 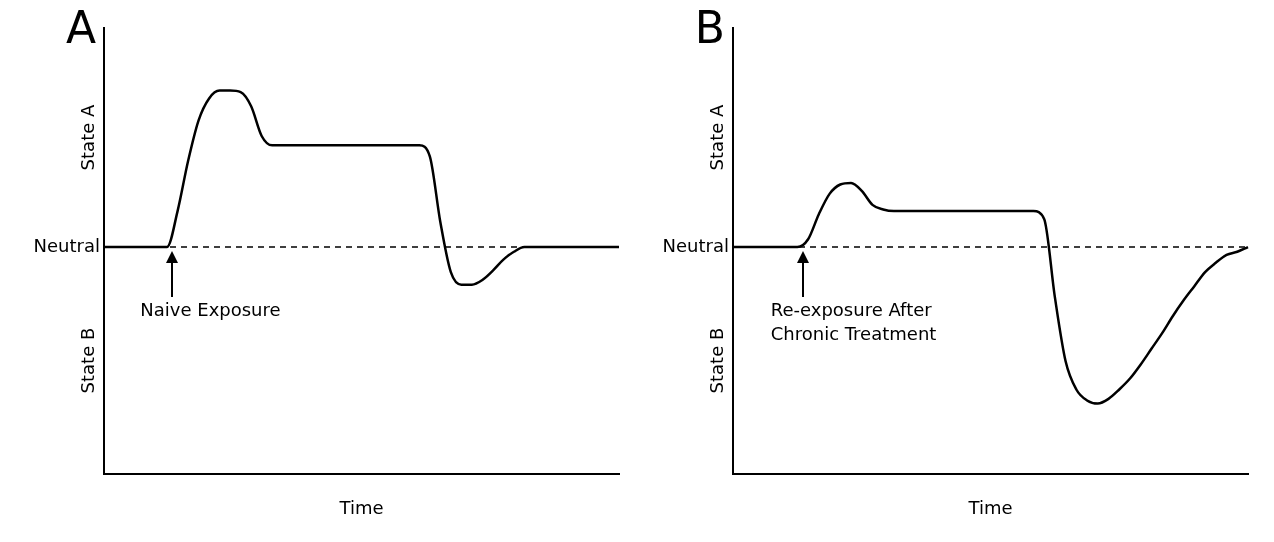 I want to click on chart-title: B, so click(x=709, y=28).